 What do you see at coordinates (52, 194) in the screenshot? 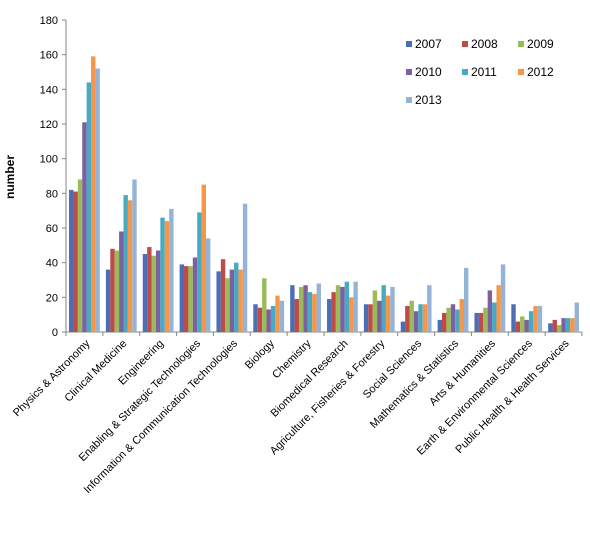
I see `y-tick-label: 80` at bounding box center [52, 194].